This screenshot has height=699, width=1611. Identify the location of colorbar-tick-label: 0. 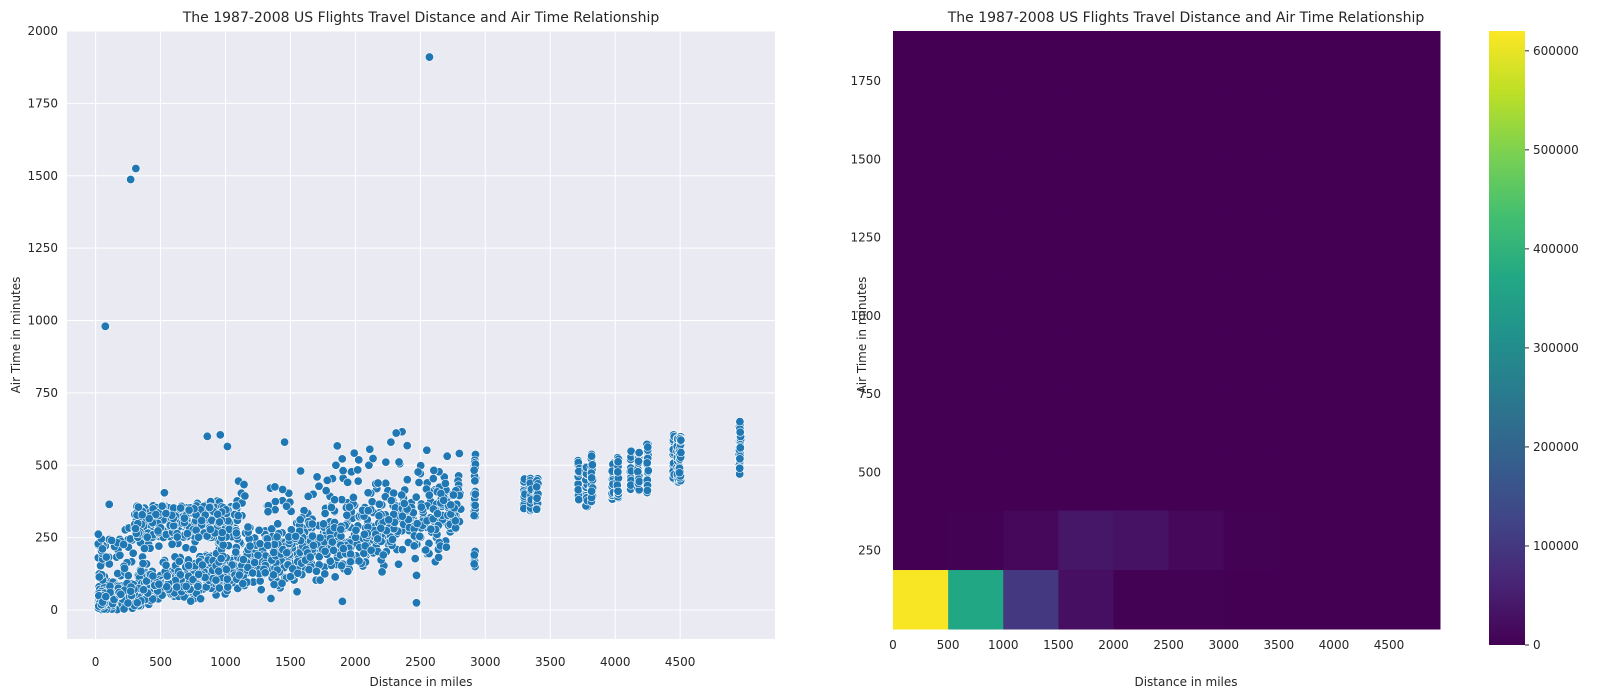
(1537, 645).